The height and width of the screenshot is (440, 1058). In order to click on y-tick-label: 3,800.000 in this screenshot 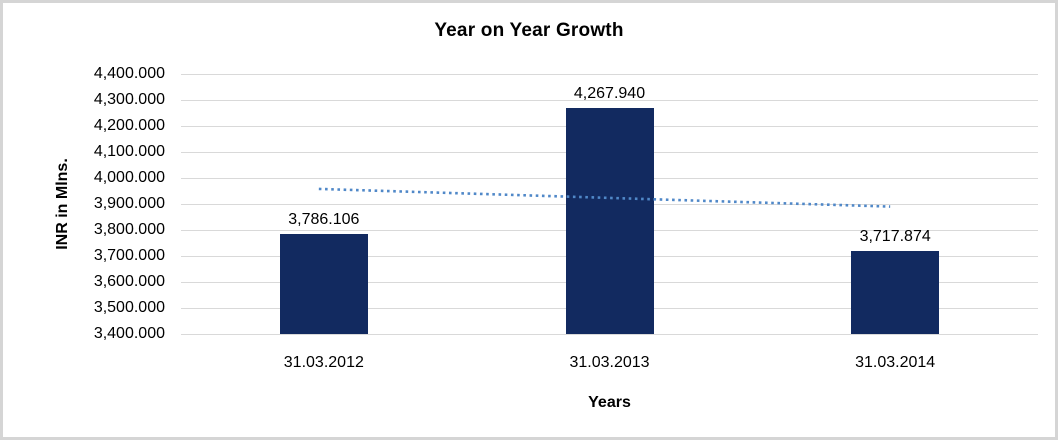, I will do `click(129, 229)`.